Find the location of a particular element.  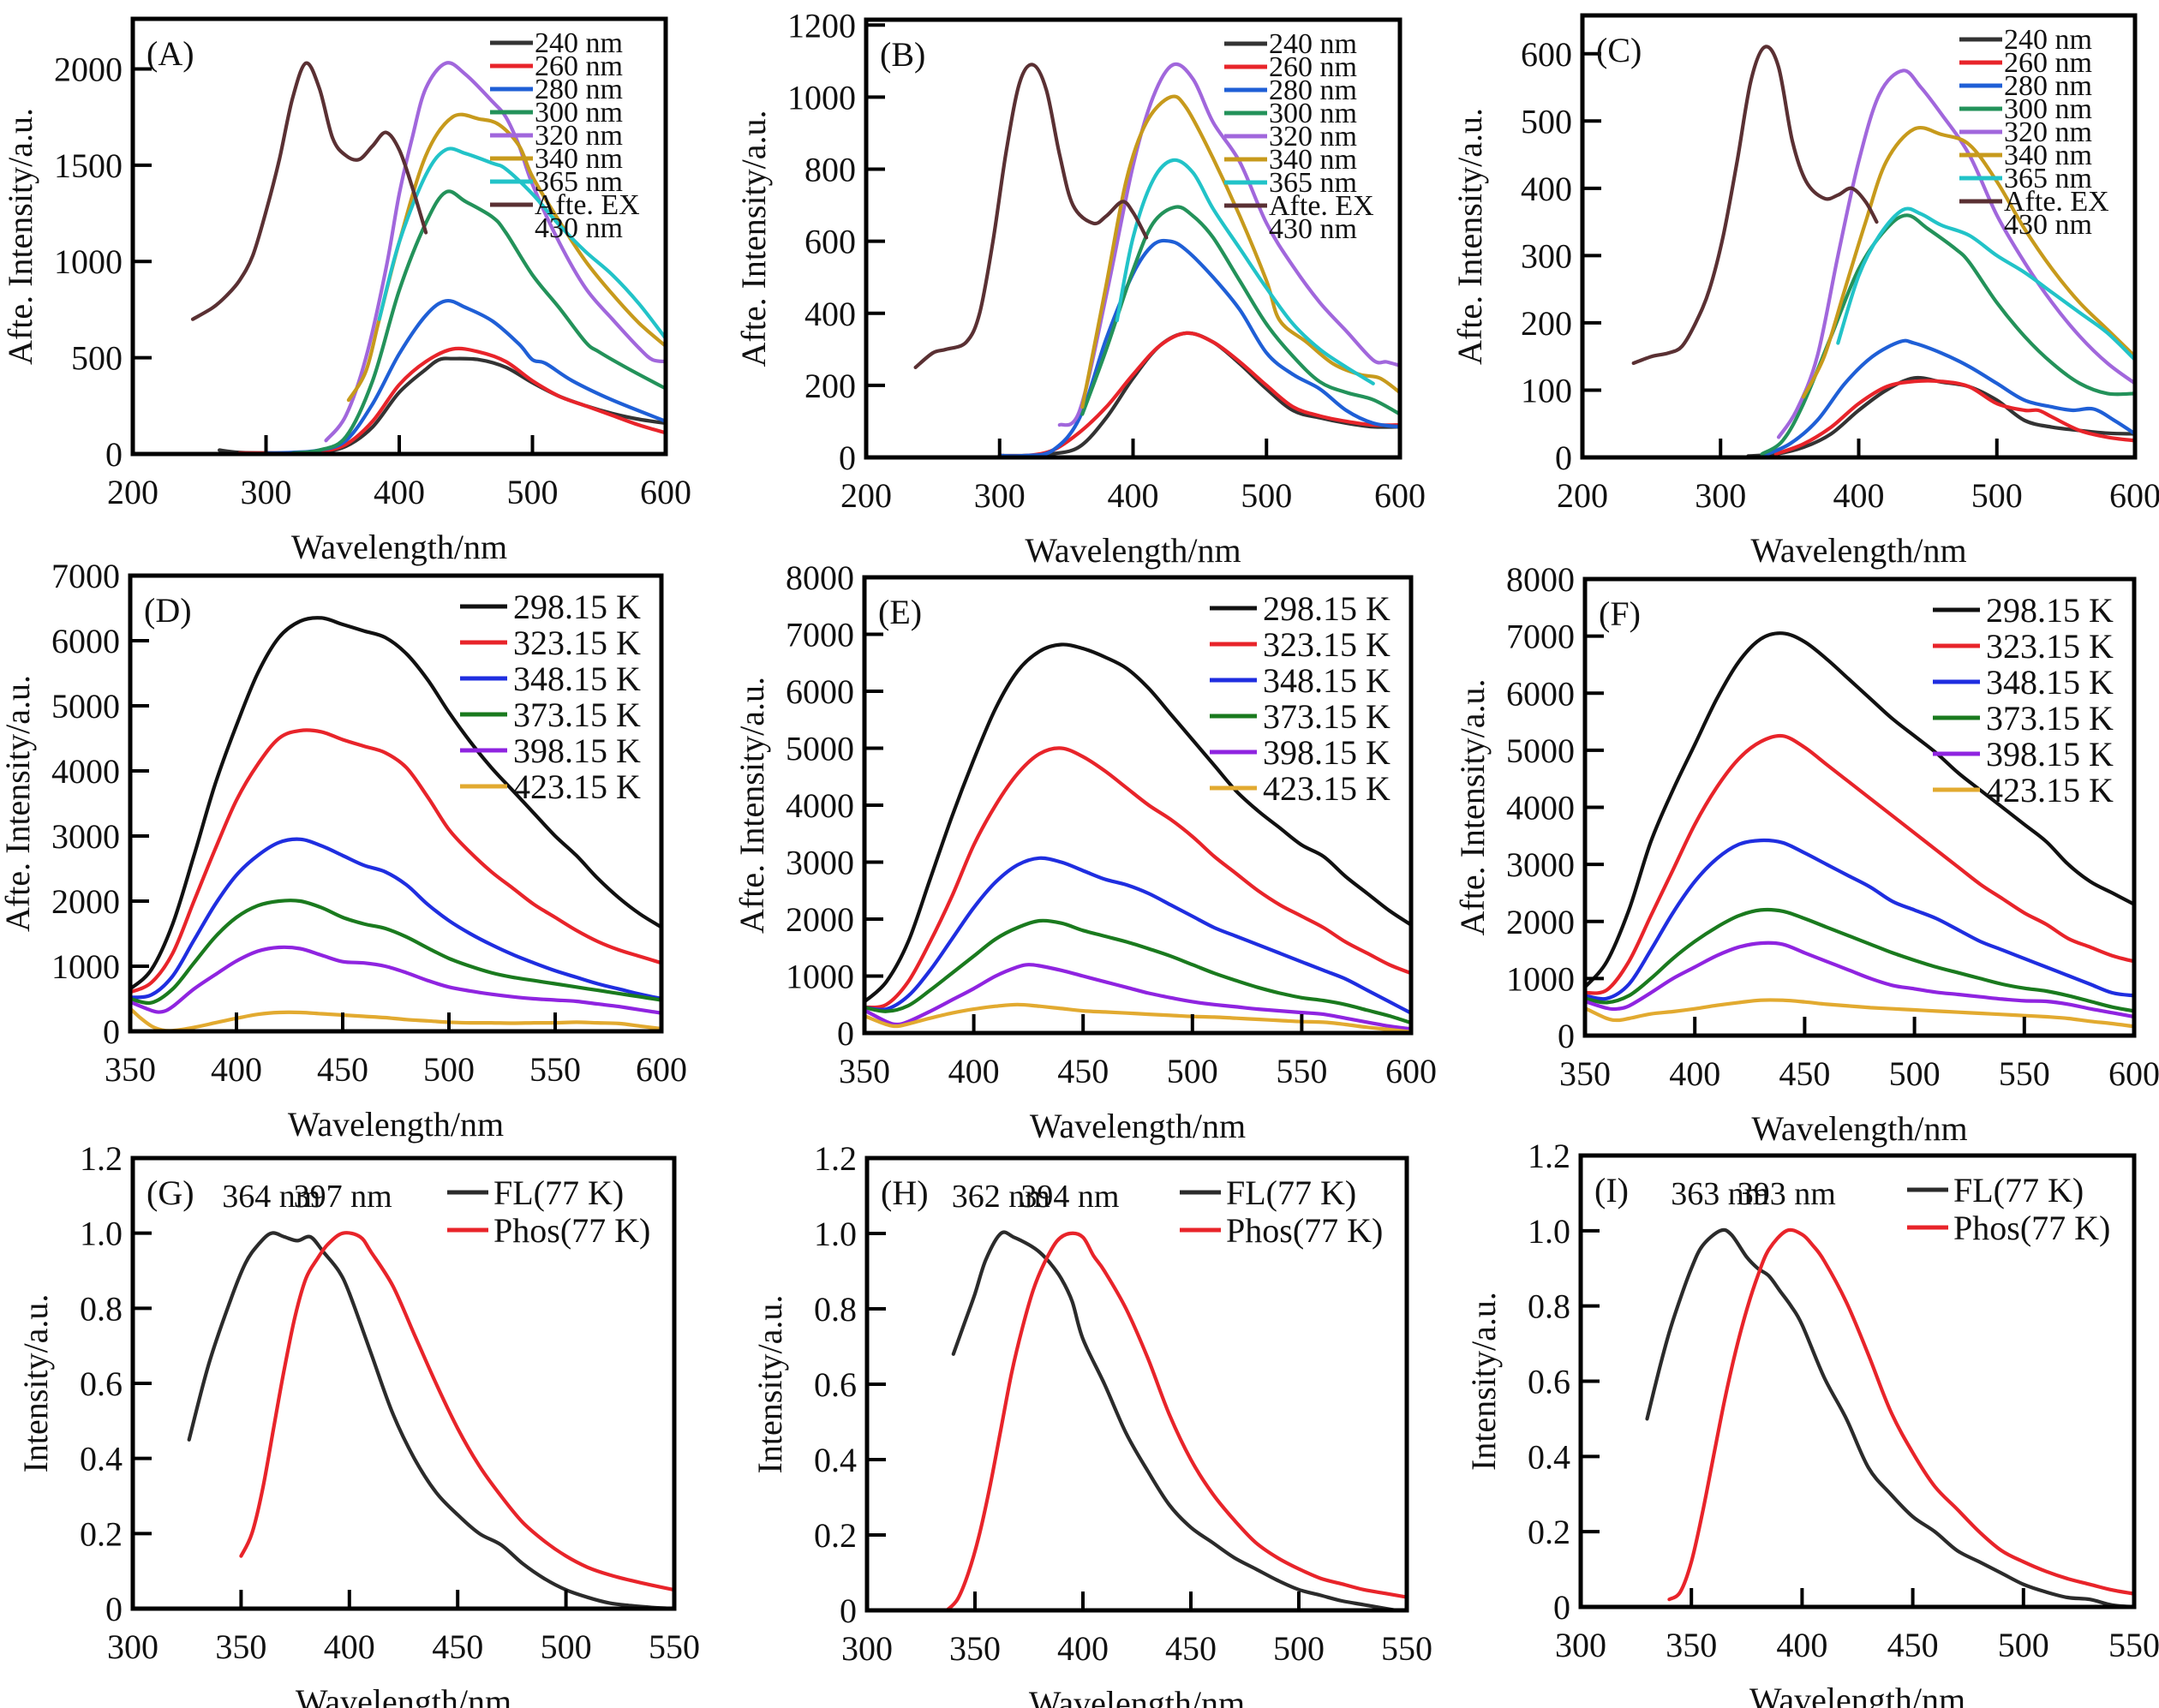

y-tick-label: 800 is located at coordinates (830, 170).